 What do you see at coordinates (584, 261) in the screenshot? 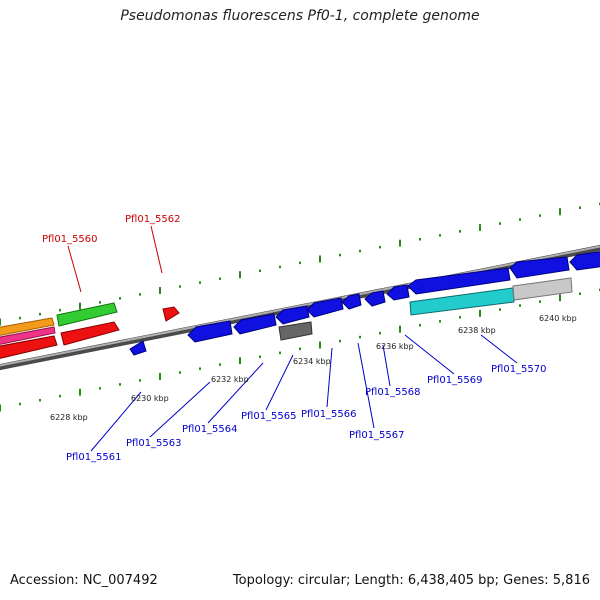
I see `gene-blue-right-edge` at bounding box center [584, 261].